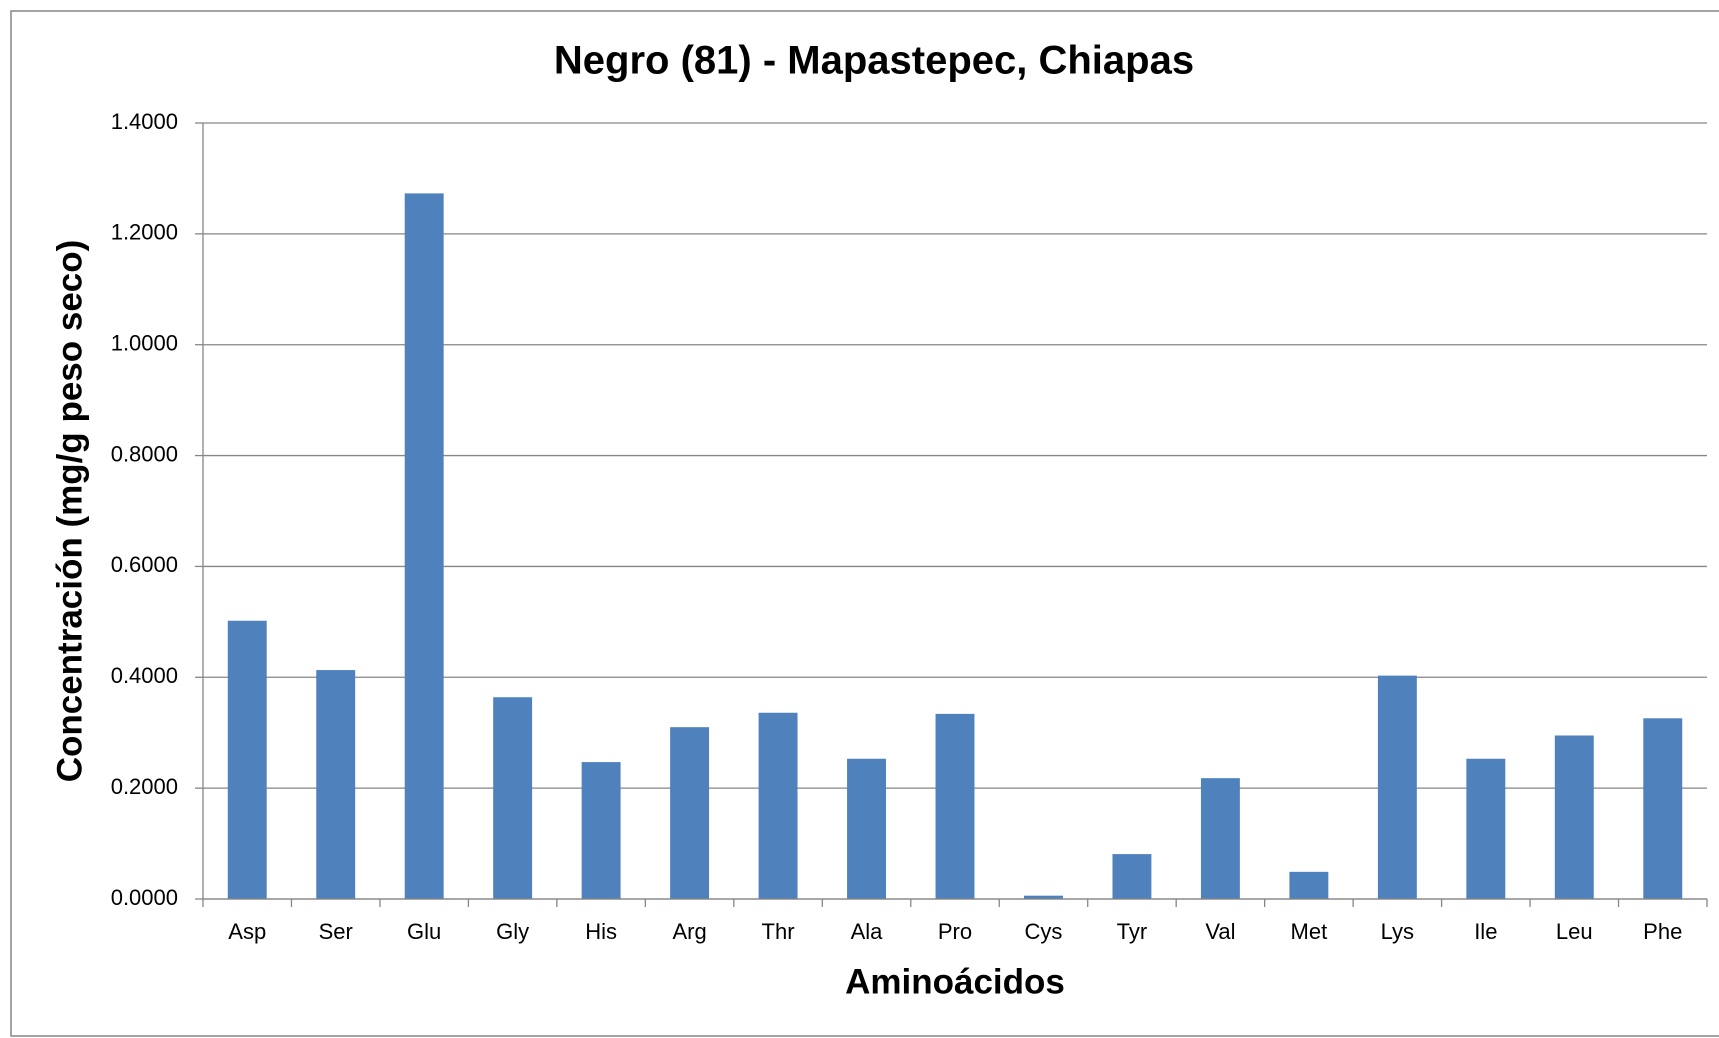 This screenshot has height=1038, width=1719. What do you see at coordinates (778, 931) in the screenshot?
I see `x-tick-label: Thr` at bounding box center [778, 931].